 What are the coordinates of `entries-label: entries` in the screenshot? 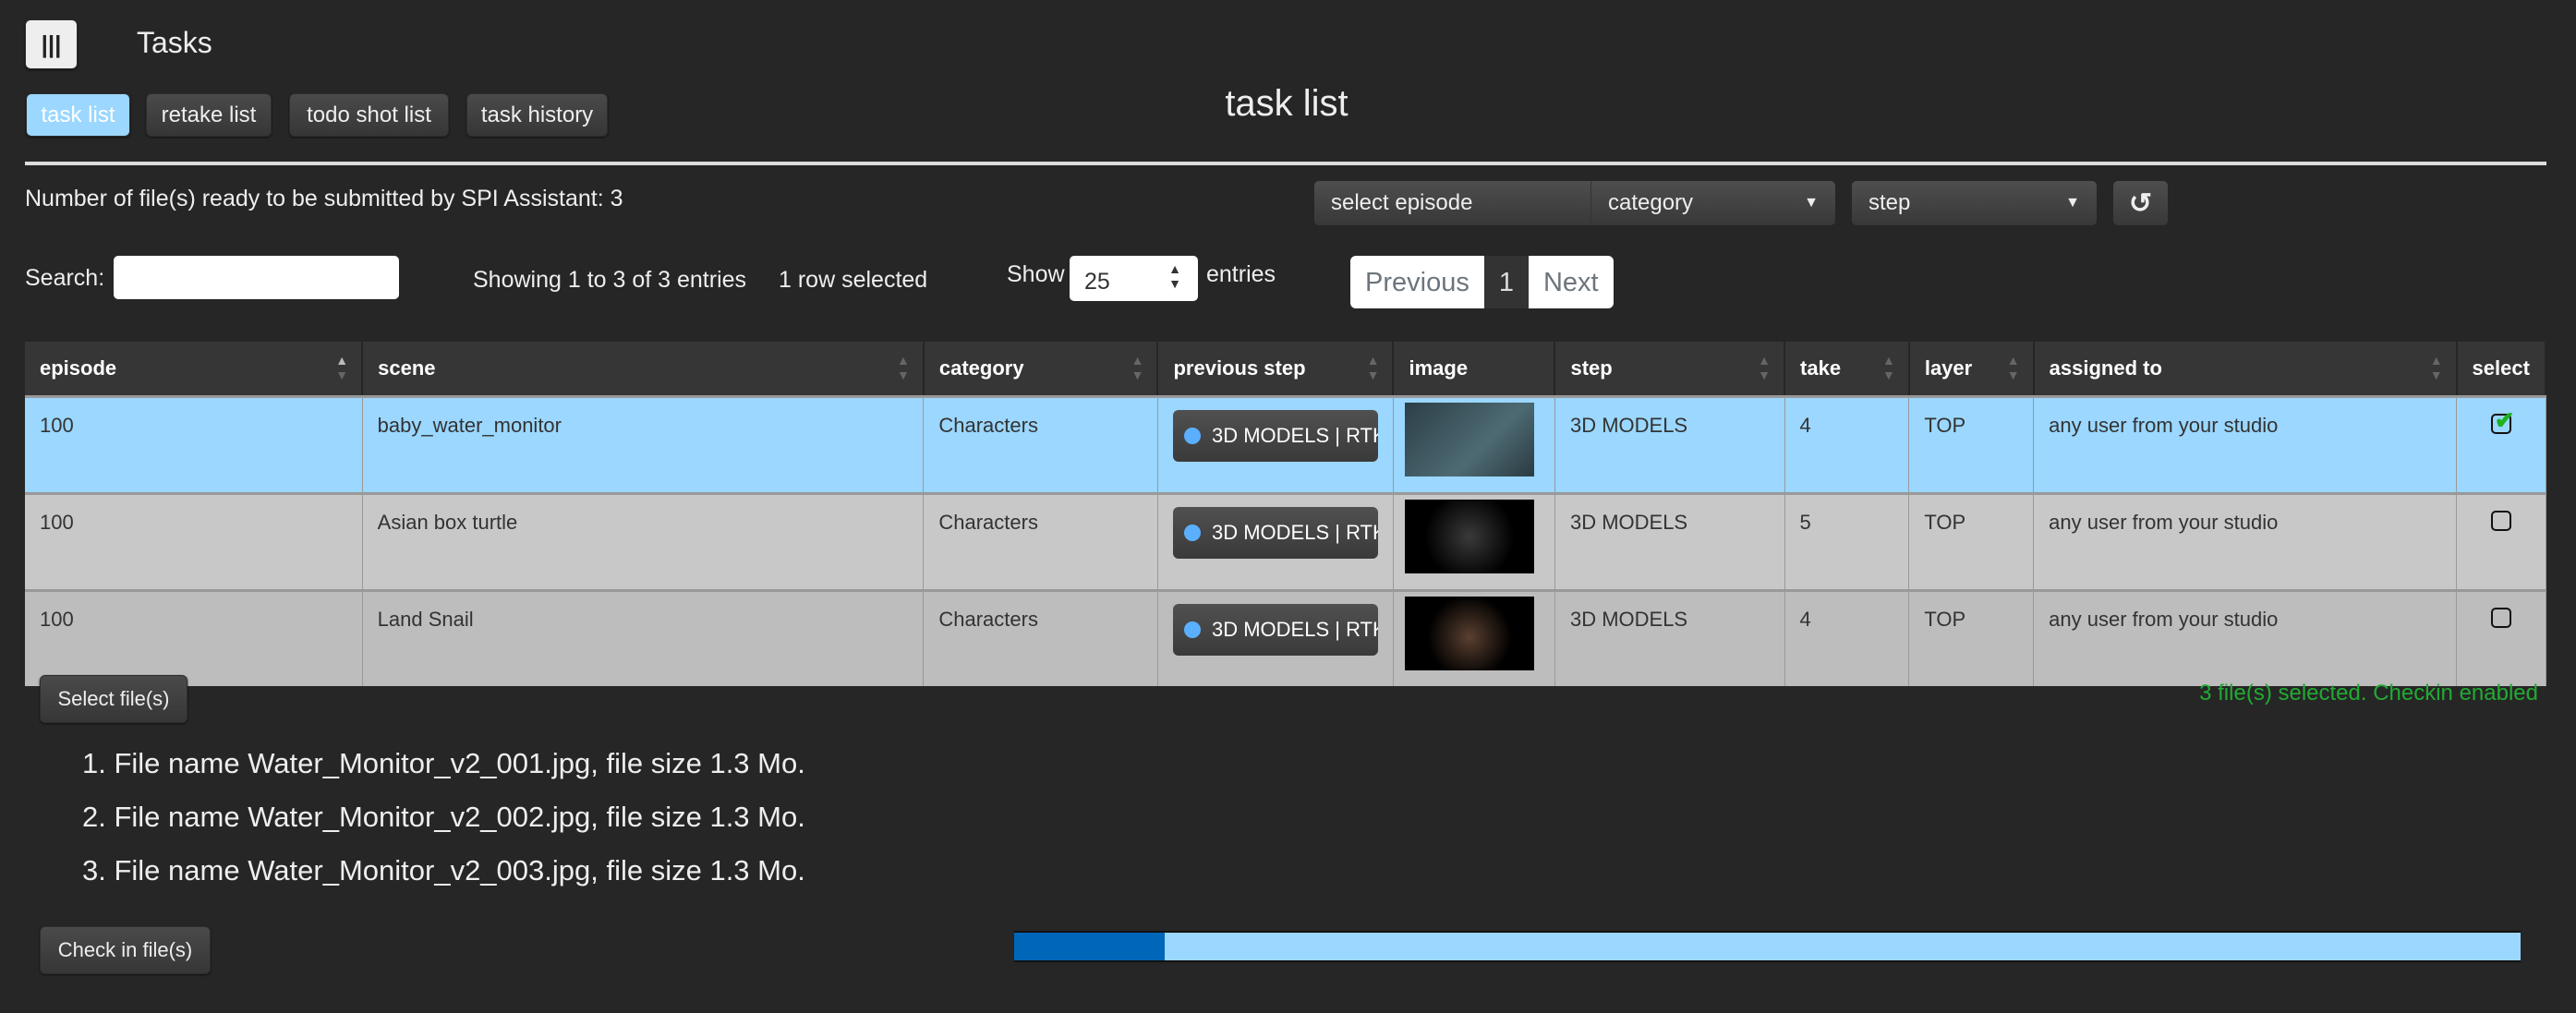 It's located at (1241, 274).